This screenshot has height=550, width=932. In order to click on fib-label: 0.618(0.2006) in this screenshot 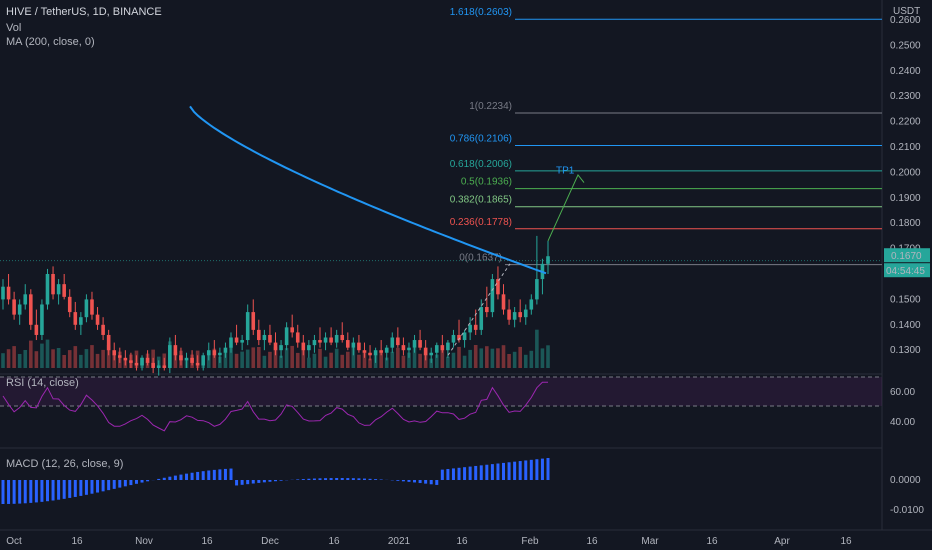, I will do `click(481, 164)`.